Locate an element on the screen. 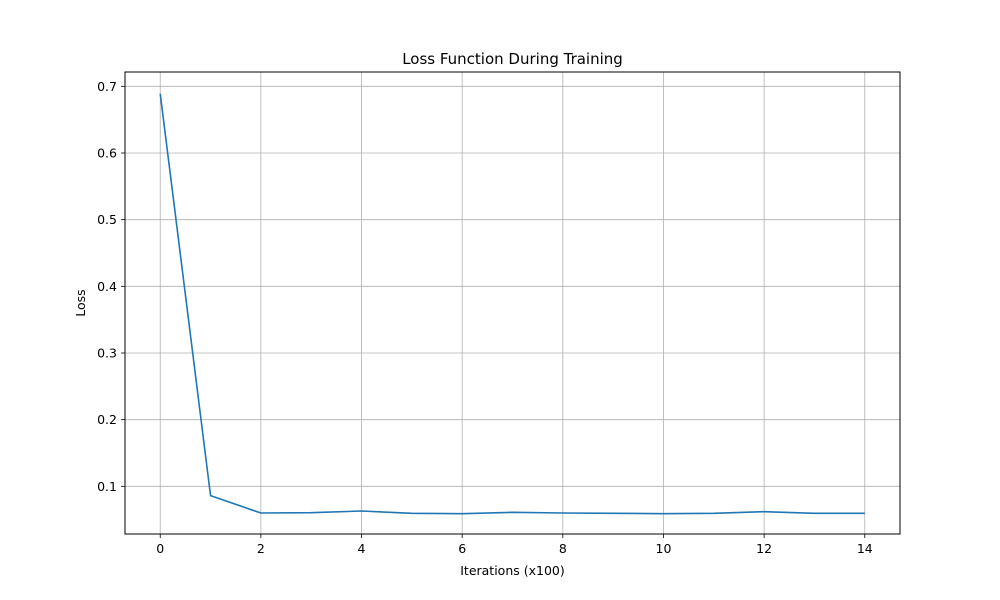 This screenshot has height=600, width=1000. x-tick-label: 8 is located at coordinates (563, 548).